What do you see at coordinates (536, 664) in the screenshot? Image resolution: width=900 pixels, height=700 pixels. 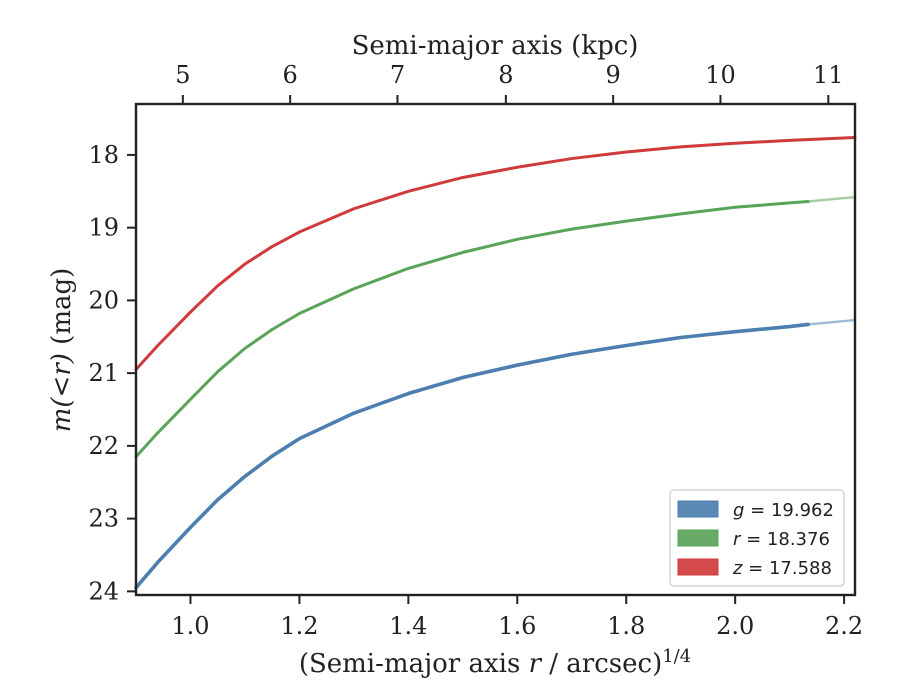 I see `x-axis-title-variable: r` at bounding box center [536, 664].